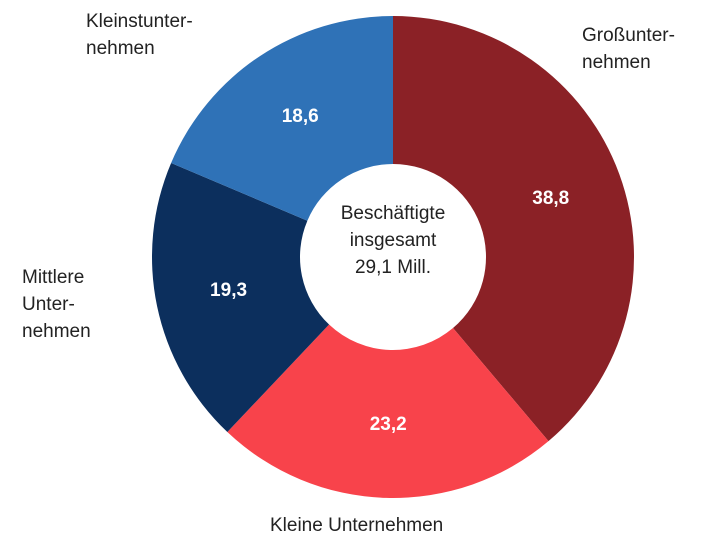 The width and height of the screenshot is (727, 543). I want to click on category-label: Kleine Unternehmen, so click(357, 525).